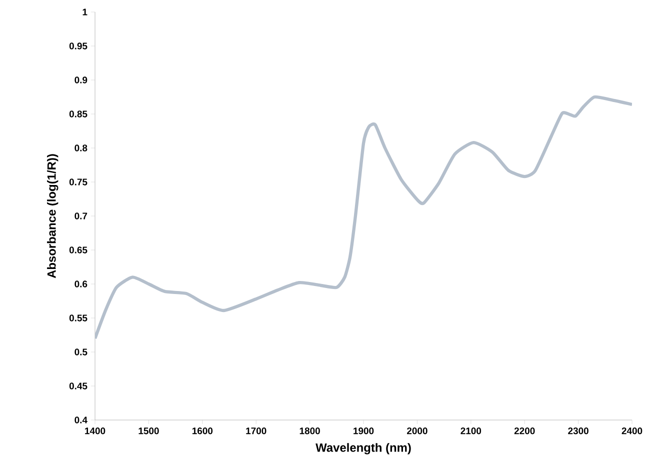  What do you see at coordinates (310, 431) in the screenshot?
I see `x-tick-label: 1800` at bounding box center [310, 431].